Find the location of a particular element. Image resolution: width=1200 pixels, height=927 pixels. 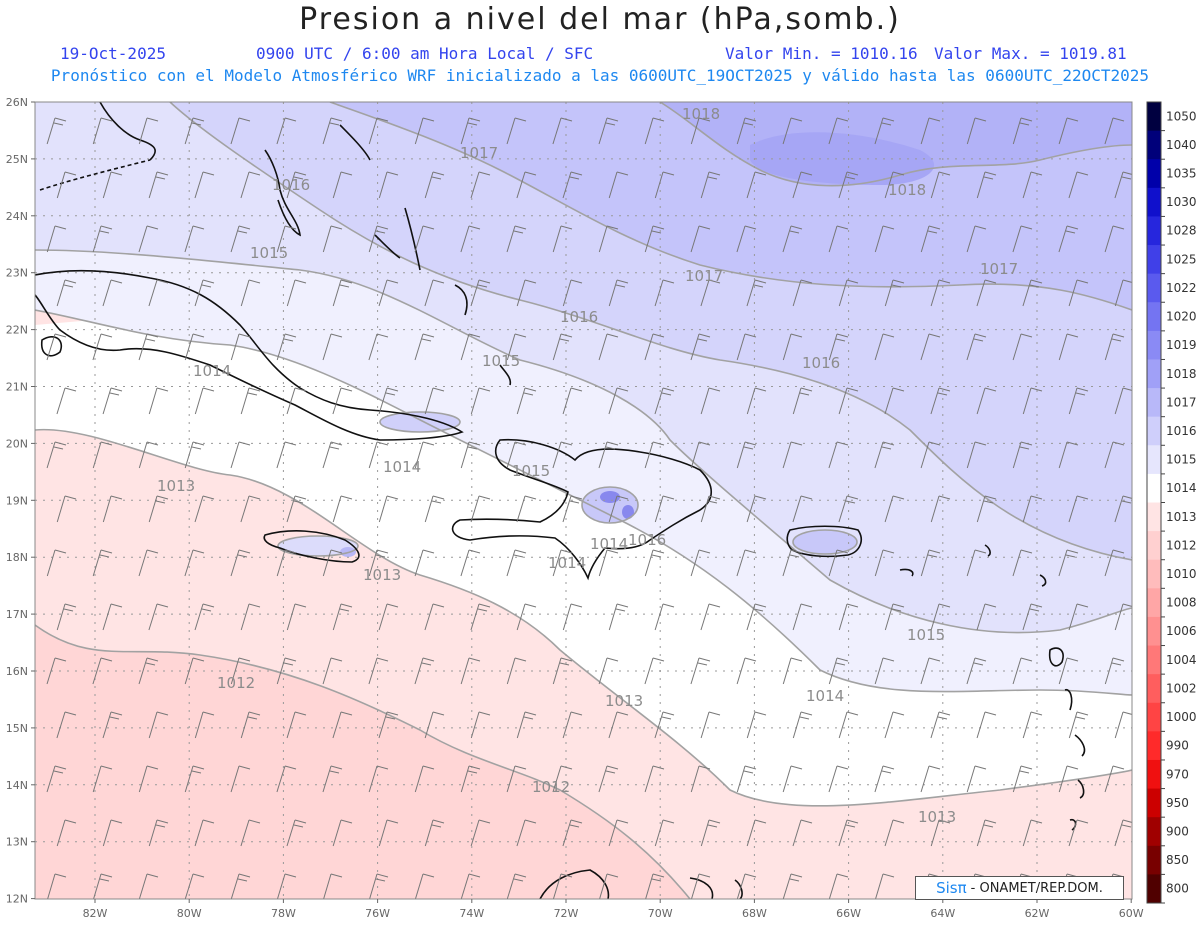

colorbar-label: 1040 is located at coordinates (1181, 145).